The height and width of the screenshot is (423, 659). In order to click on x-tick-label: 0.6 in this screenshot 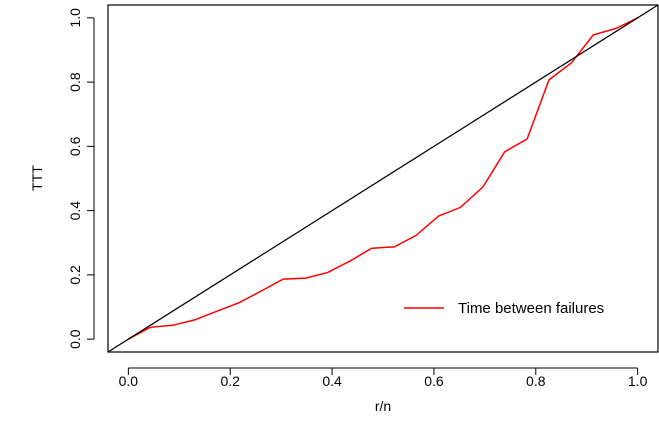, I will do `click(434, 381)`.